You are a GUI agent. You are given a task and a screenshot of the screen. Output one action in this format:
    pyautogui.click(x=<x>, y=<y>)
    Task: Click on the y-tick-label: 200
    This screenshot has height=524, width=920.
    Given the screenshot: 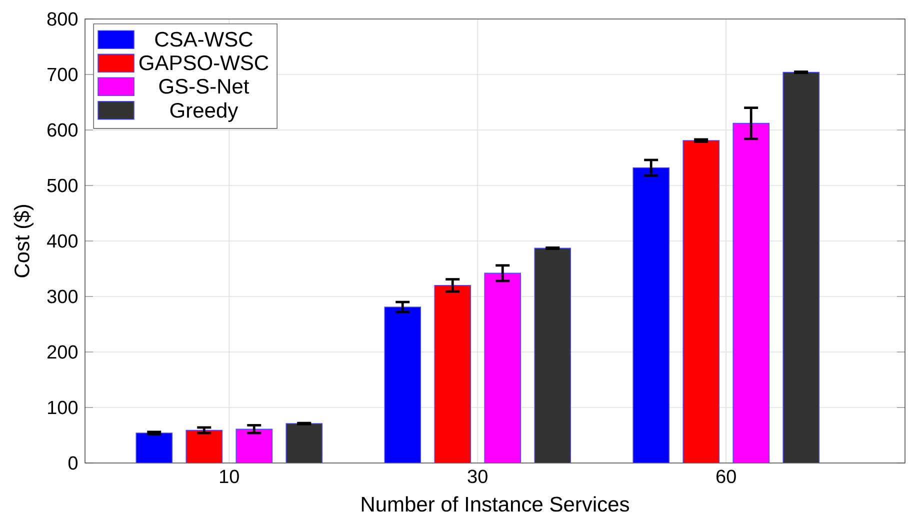 What is the action you would take?
    pyautogui.click(x=63, y=352)
    